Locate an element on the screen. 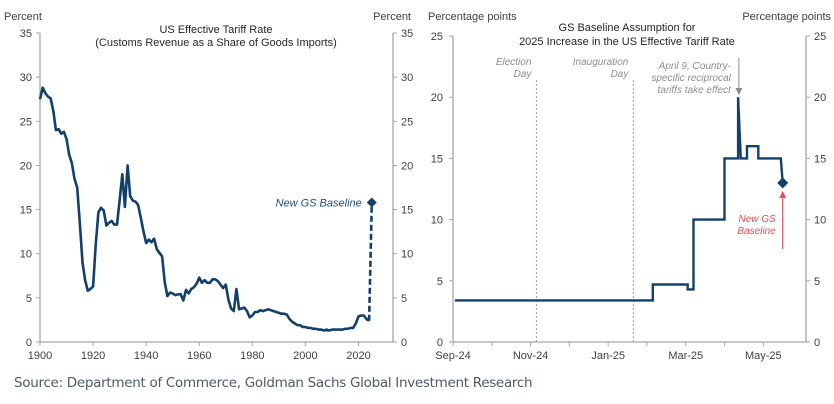 The height and width of the screenshot is (404, 834). right-chart-y-tick-label-left: 15 is located at coordinates (437, 159).